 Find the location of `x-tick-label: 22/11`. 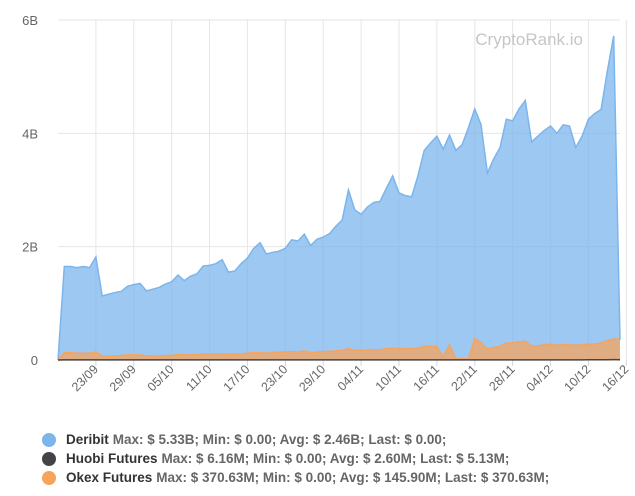

x-tick-label: 22/11 is located at coordinates (464, 377).